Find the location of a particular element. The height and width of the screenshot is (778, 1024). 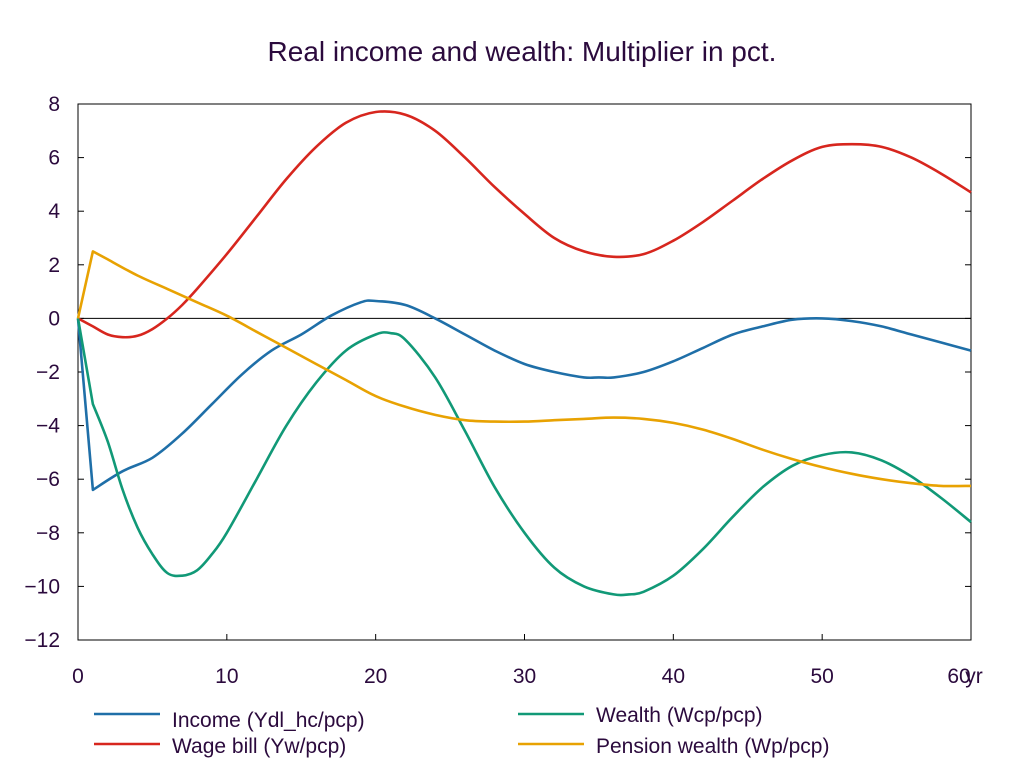

y-tick-label: −6 is located at coordinates (48, 479).